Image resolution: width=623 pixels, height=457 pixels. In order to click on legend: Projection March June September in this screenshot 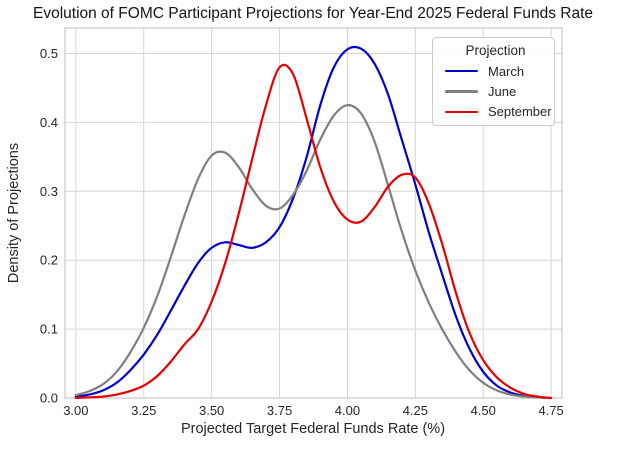, I will do `click(493, 81)`.